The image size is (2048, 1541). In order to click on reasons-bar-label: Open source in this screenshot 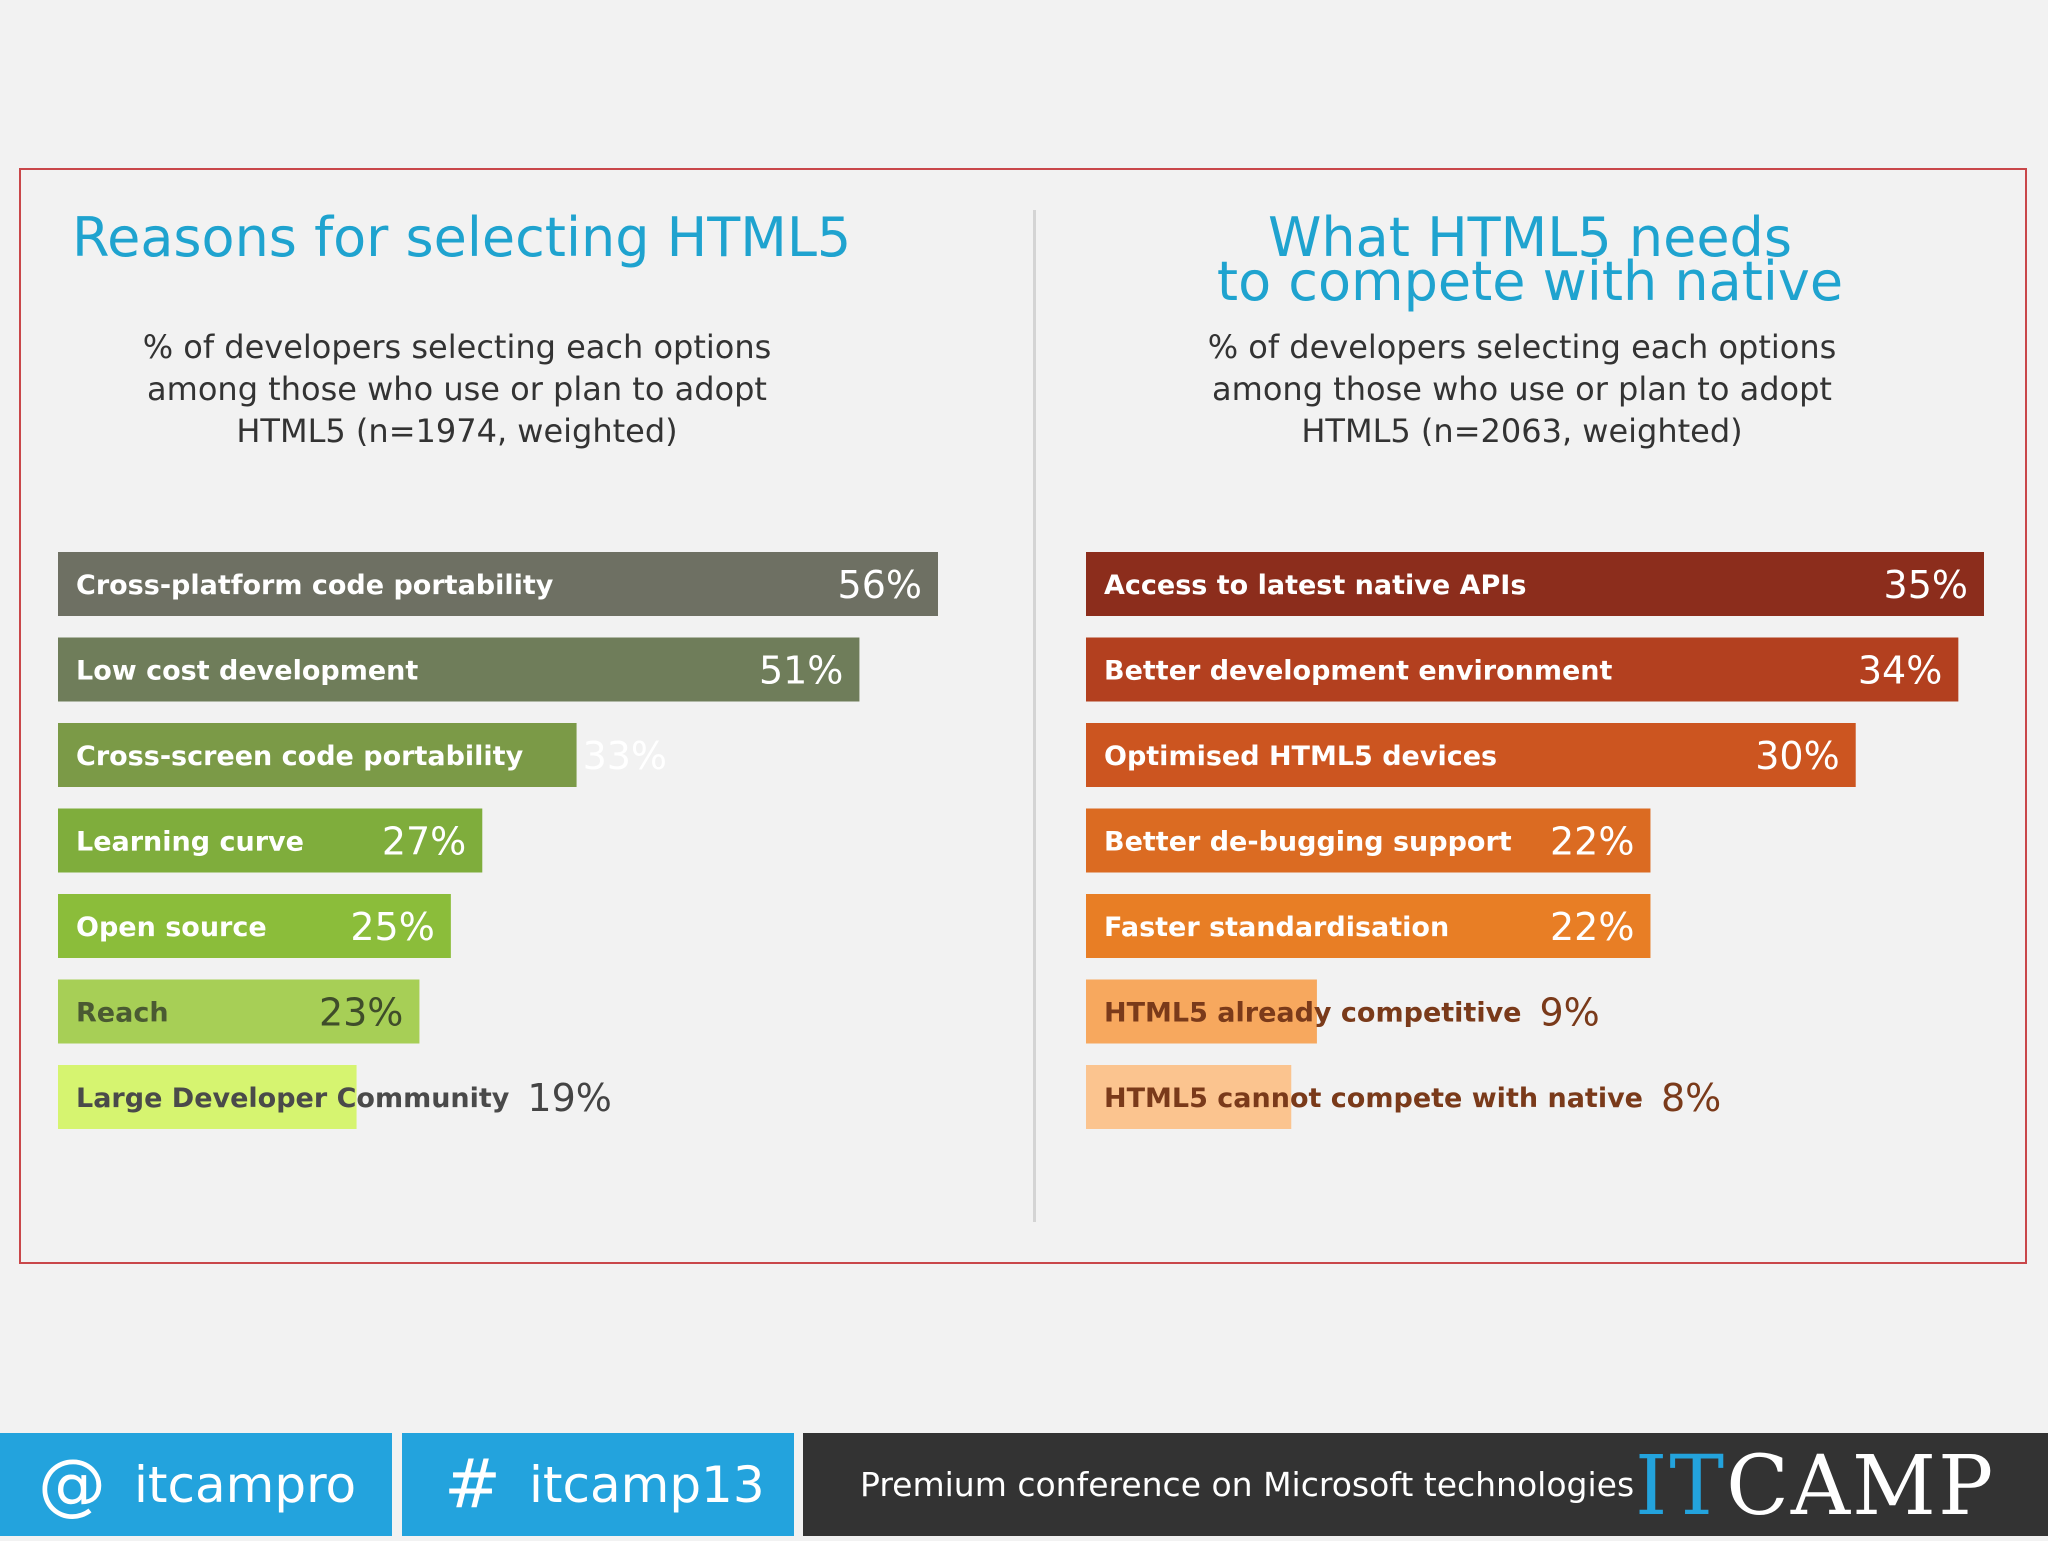, I will do `click(171, 927)`.